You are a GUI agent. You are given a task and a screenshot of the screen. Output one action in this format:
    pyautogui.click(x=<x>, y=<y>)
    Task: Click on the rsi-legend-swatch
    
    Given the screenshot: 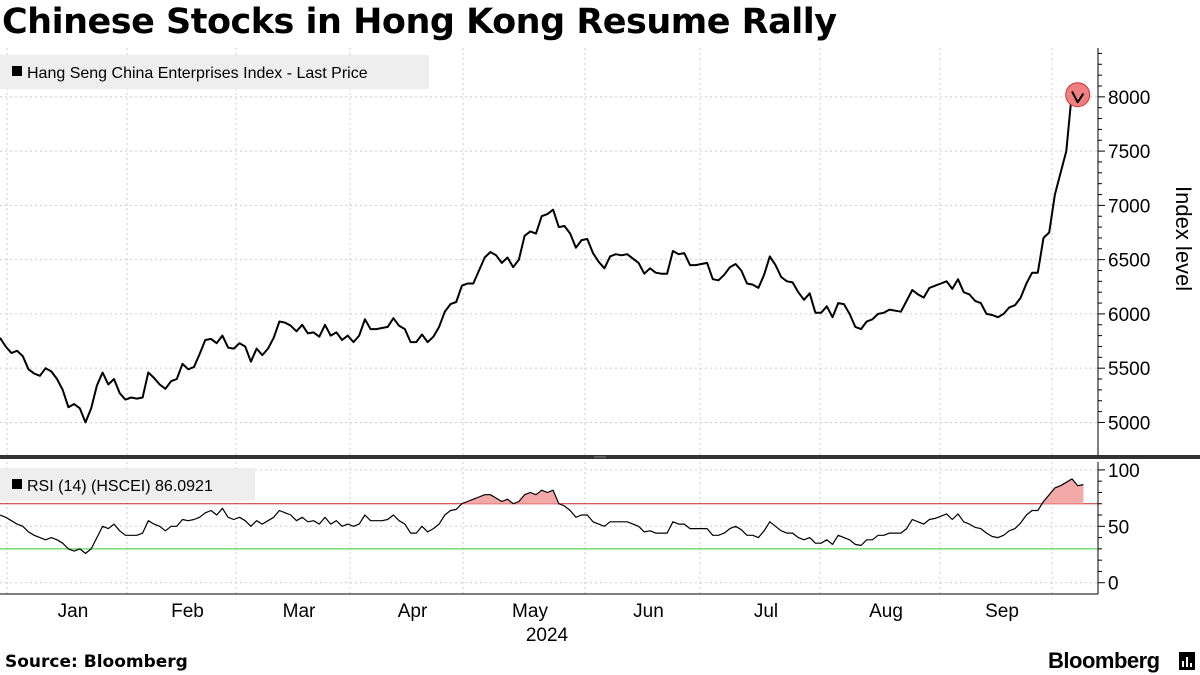 What is the action you would take?
    pyautogui.click(x=17, y=484)
    